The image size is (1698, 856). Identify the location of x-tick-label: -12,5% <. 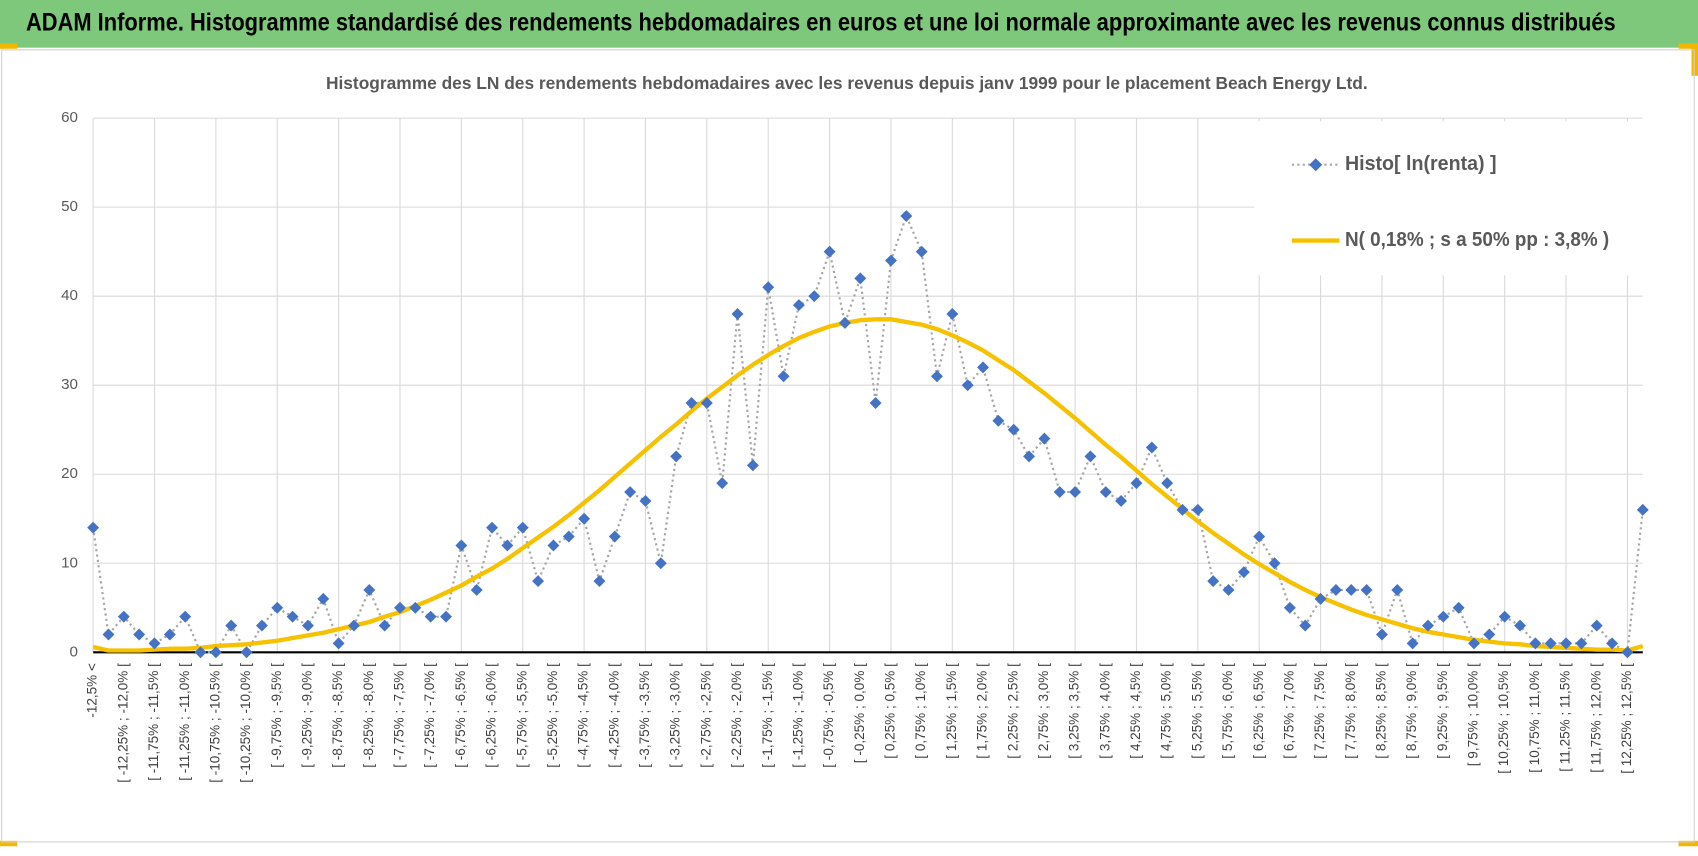
(92, 690).